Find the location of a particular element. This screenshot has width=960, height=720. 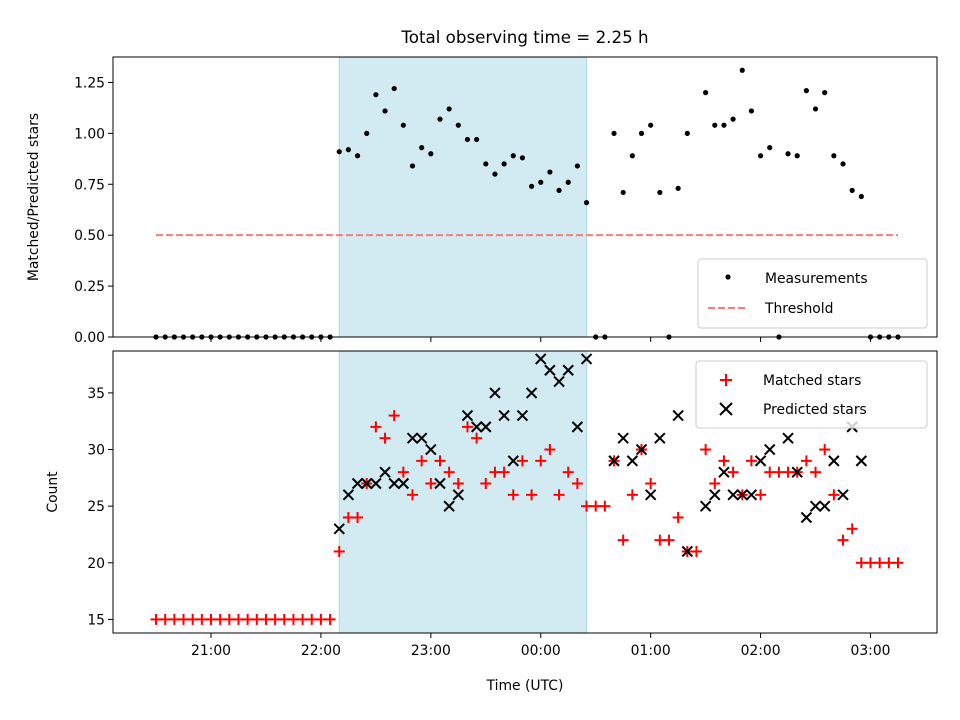

observing-window-span is located at coordinates (463, 197).